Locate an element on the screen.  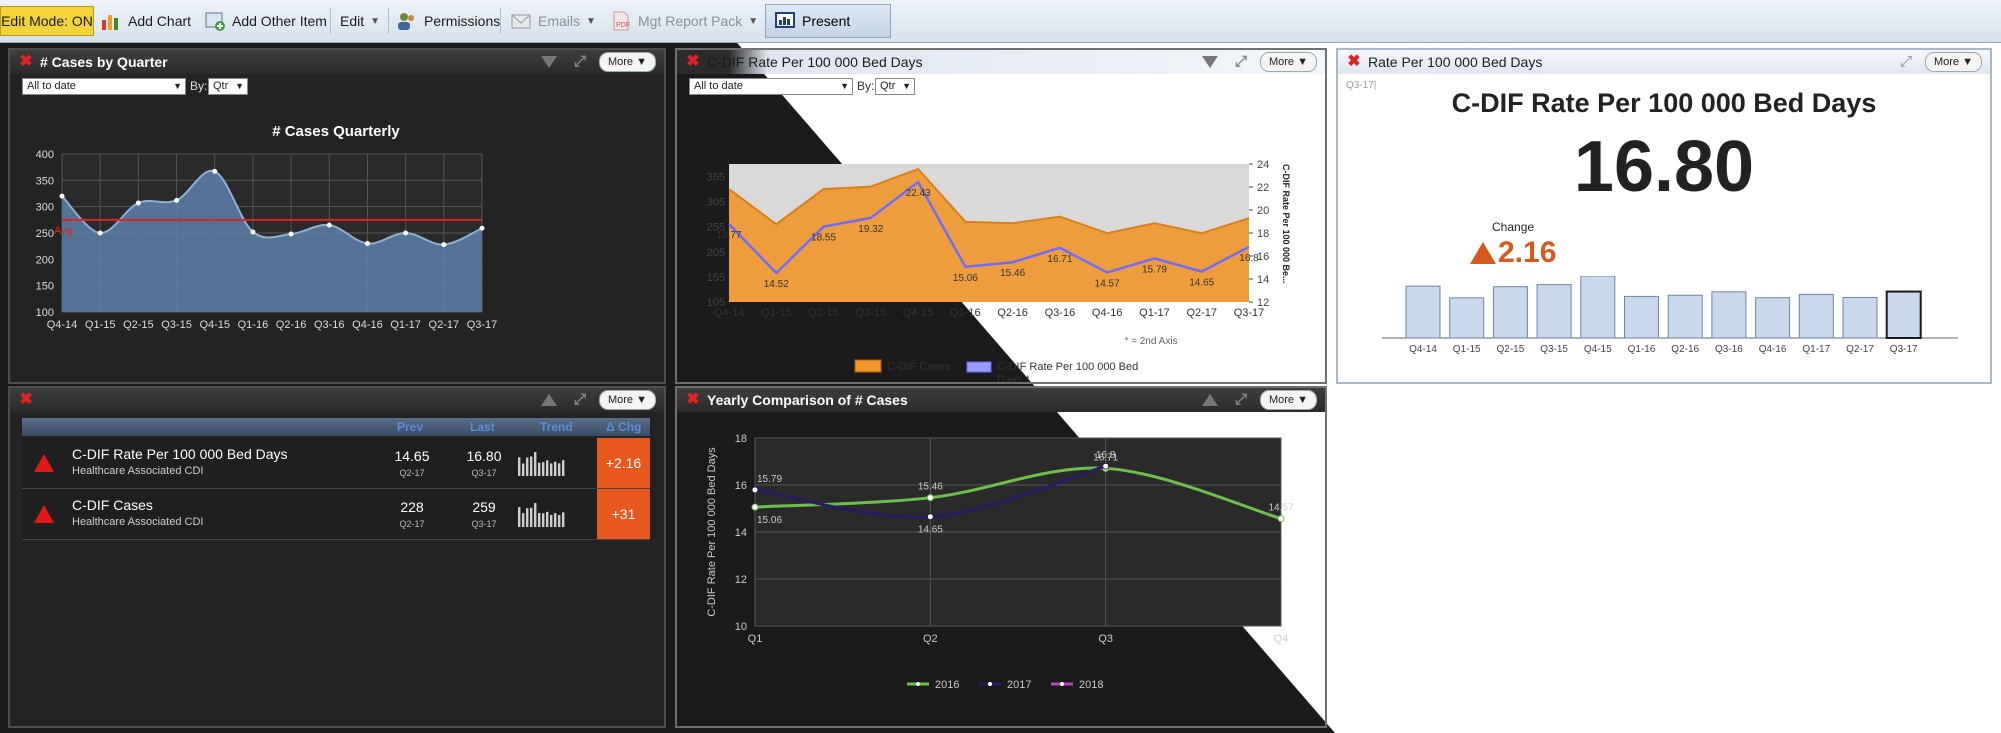
cases-area is located at coordinates (272, 241).